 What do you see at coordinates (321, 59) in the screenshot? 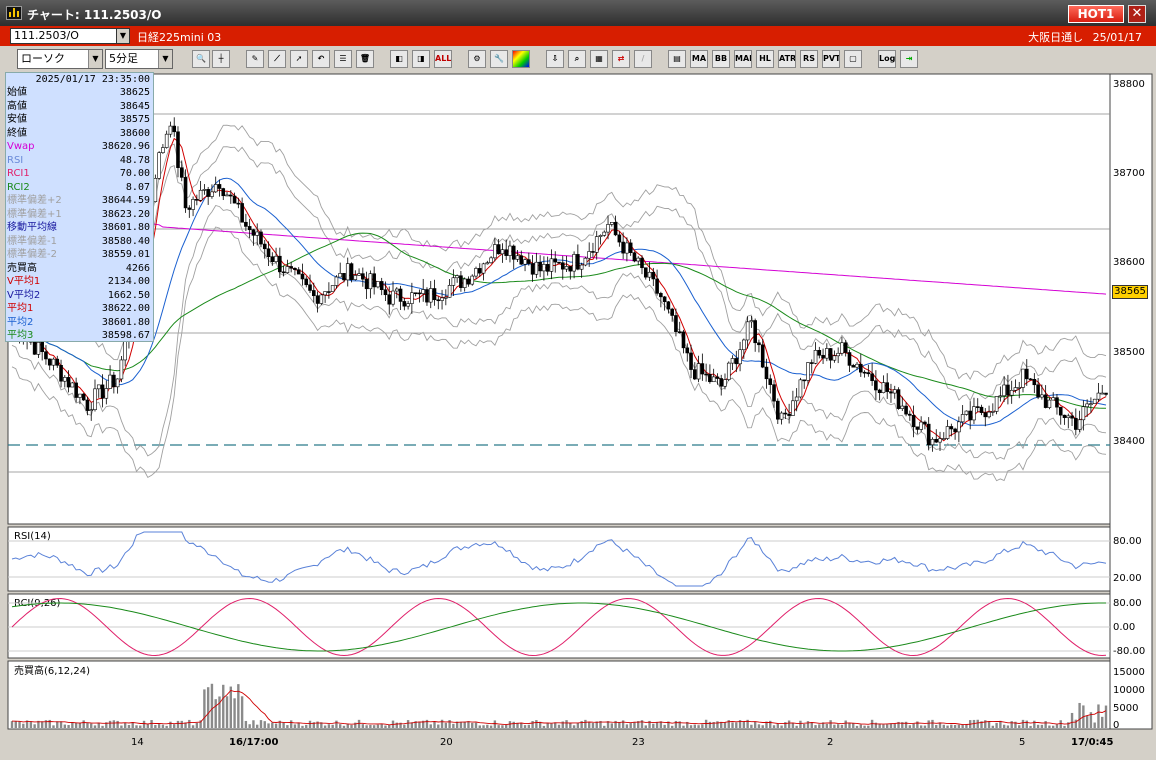
I see `undo-icon: ↶` at bounding box center [321, 59].